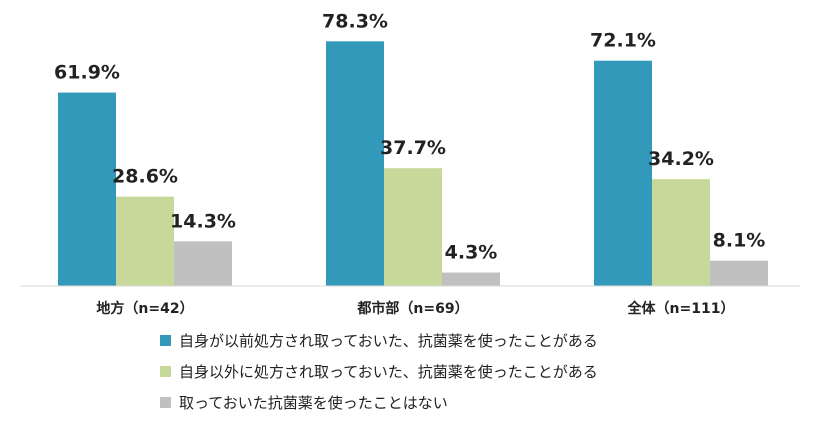 The image size is (840, 423). I want to click on category-label: 地方（n=42）, so click(144, 308).